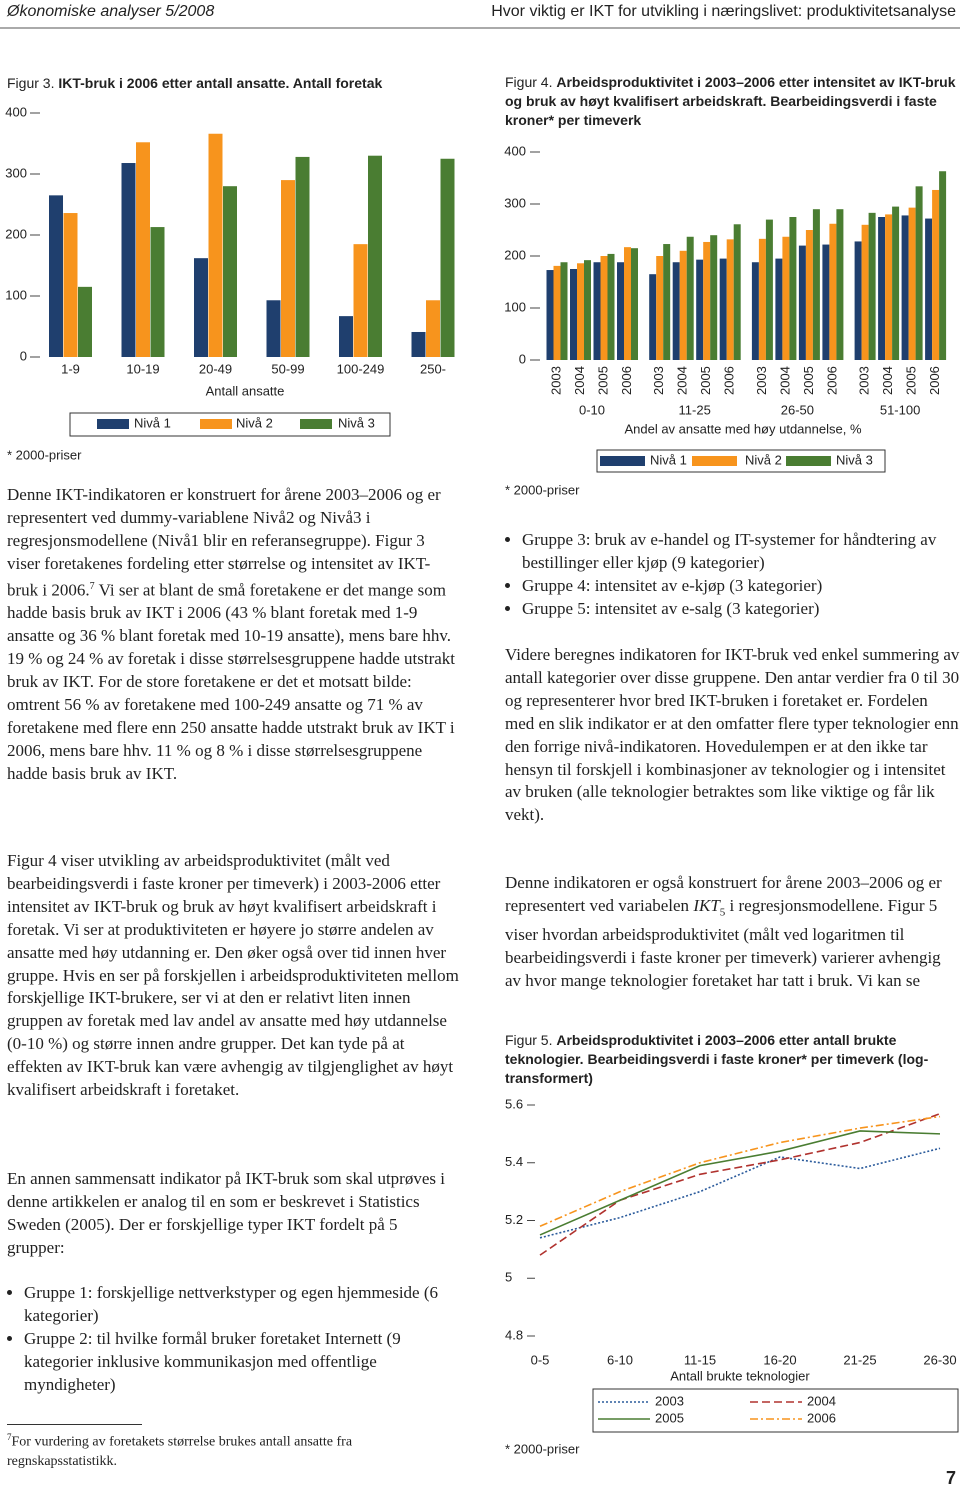 The image size is (960, 1493). What do you see at coordinates (740, 1375) in the screenshot?
I see `x-axis-label: Antall brukte teknologier` at bounding box center [740, 1375].